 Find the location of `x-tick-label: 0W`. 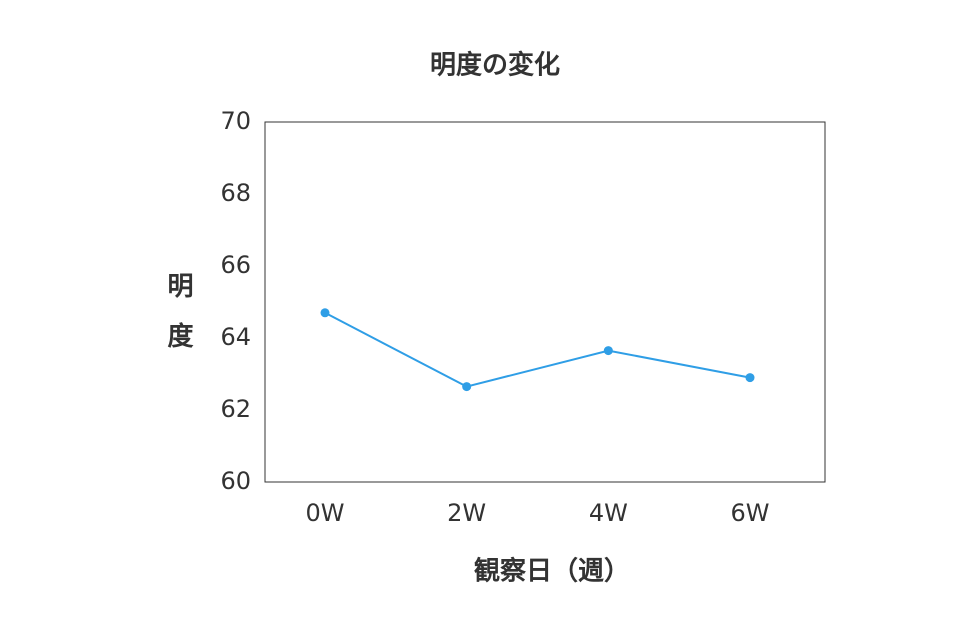

x-tick-label: 0W is located at coordinates (325, 513).